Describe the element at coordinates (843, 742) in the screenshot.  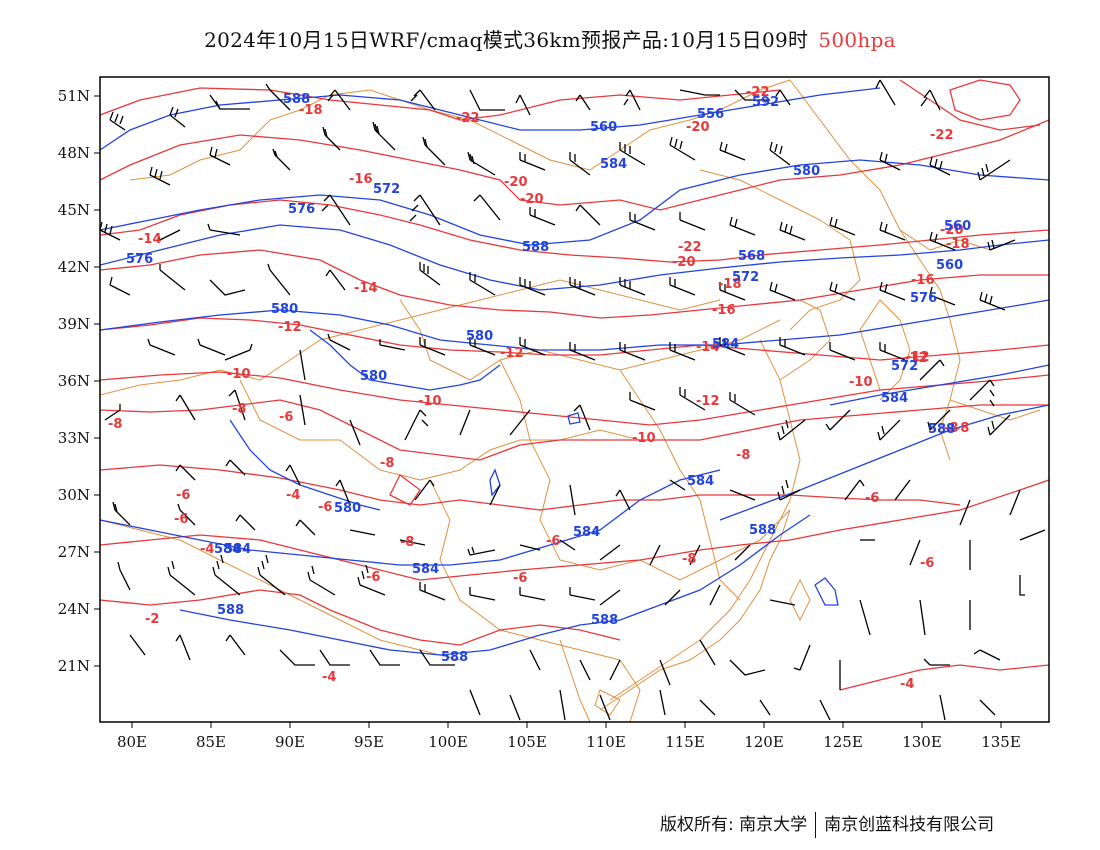
I see `lon-label: 125E` at that location.